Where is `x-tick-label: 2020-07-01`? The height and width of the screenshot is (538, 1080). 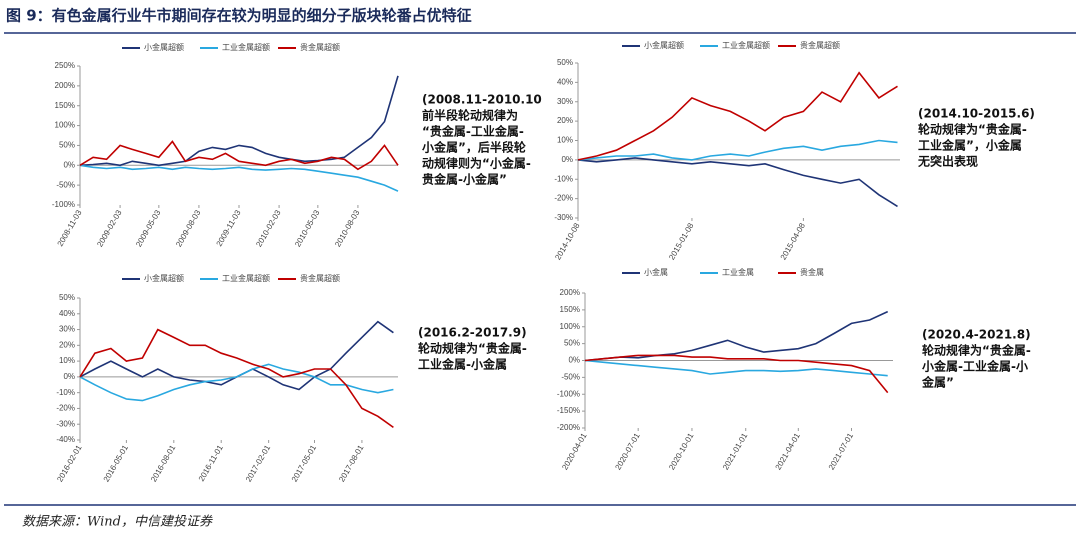 x-tick-label: 2020-07-01 is located at coordinates (627, 451).